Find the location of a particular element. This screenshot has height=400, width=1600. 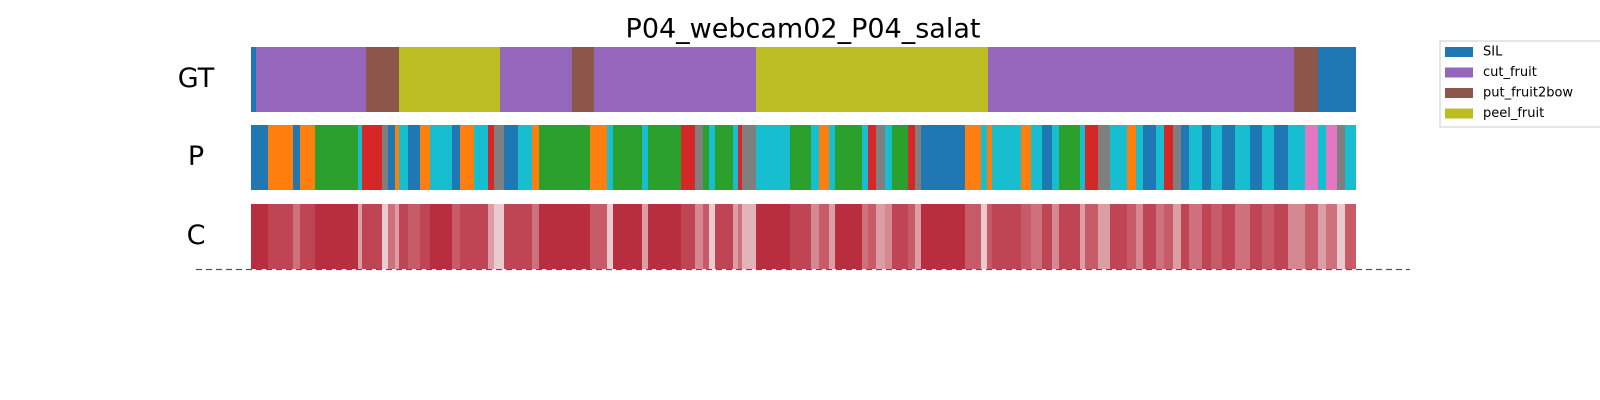

legend-label: SIL is located at coordinates (1493, 52).